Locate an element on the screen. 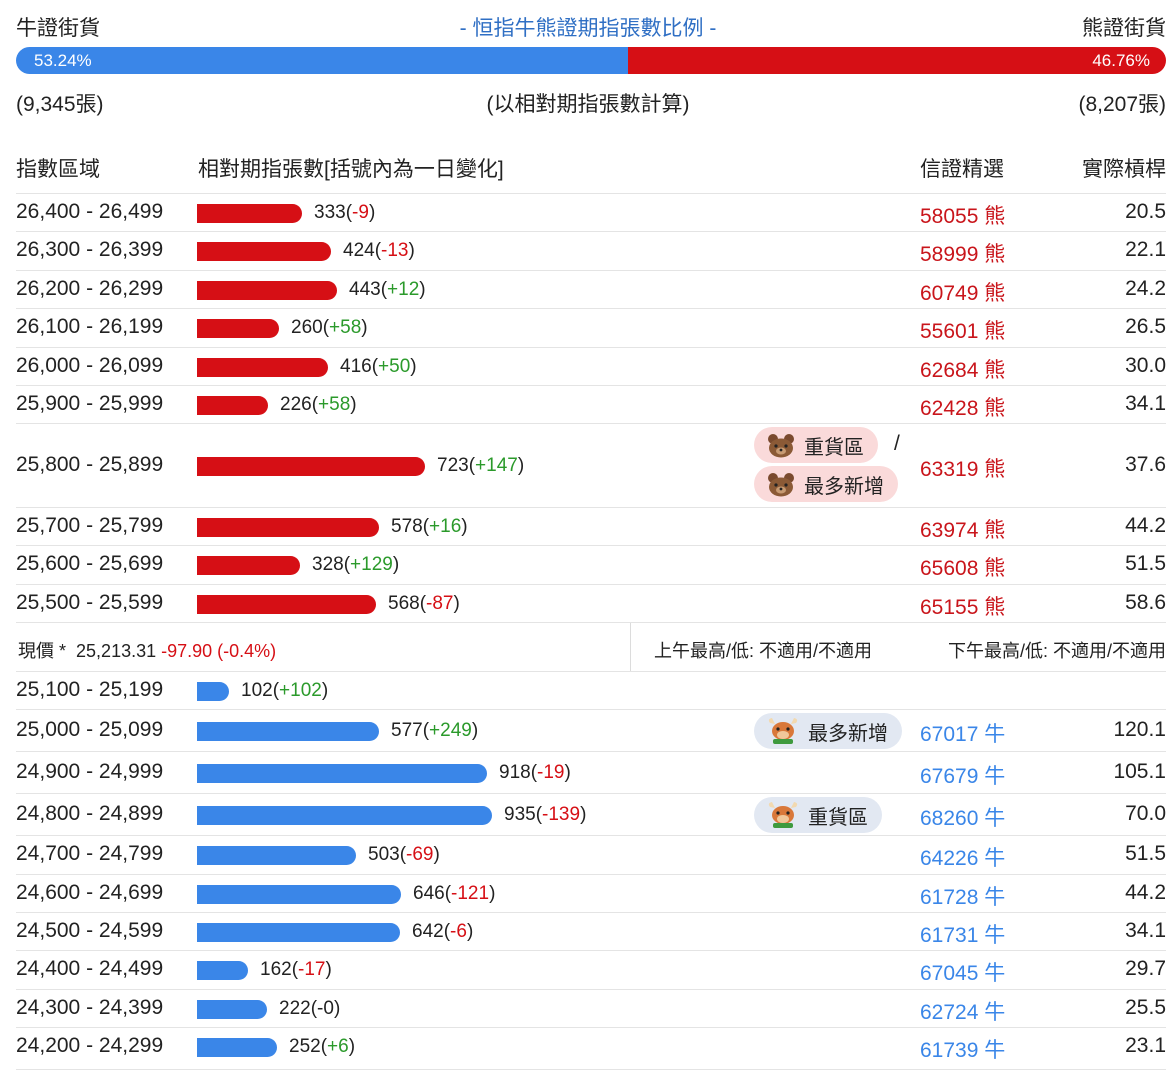  calculation-note: (以相對期指張數計算) is located at coordinates (588, 104).